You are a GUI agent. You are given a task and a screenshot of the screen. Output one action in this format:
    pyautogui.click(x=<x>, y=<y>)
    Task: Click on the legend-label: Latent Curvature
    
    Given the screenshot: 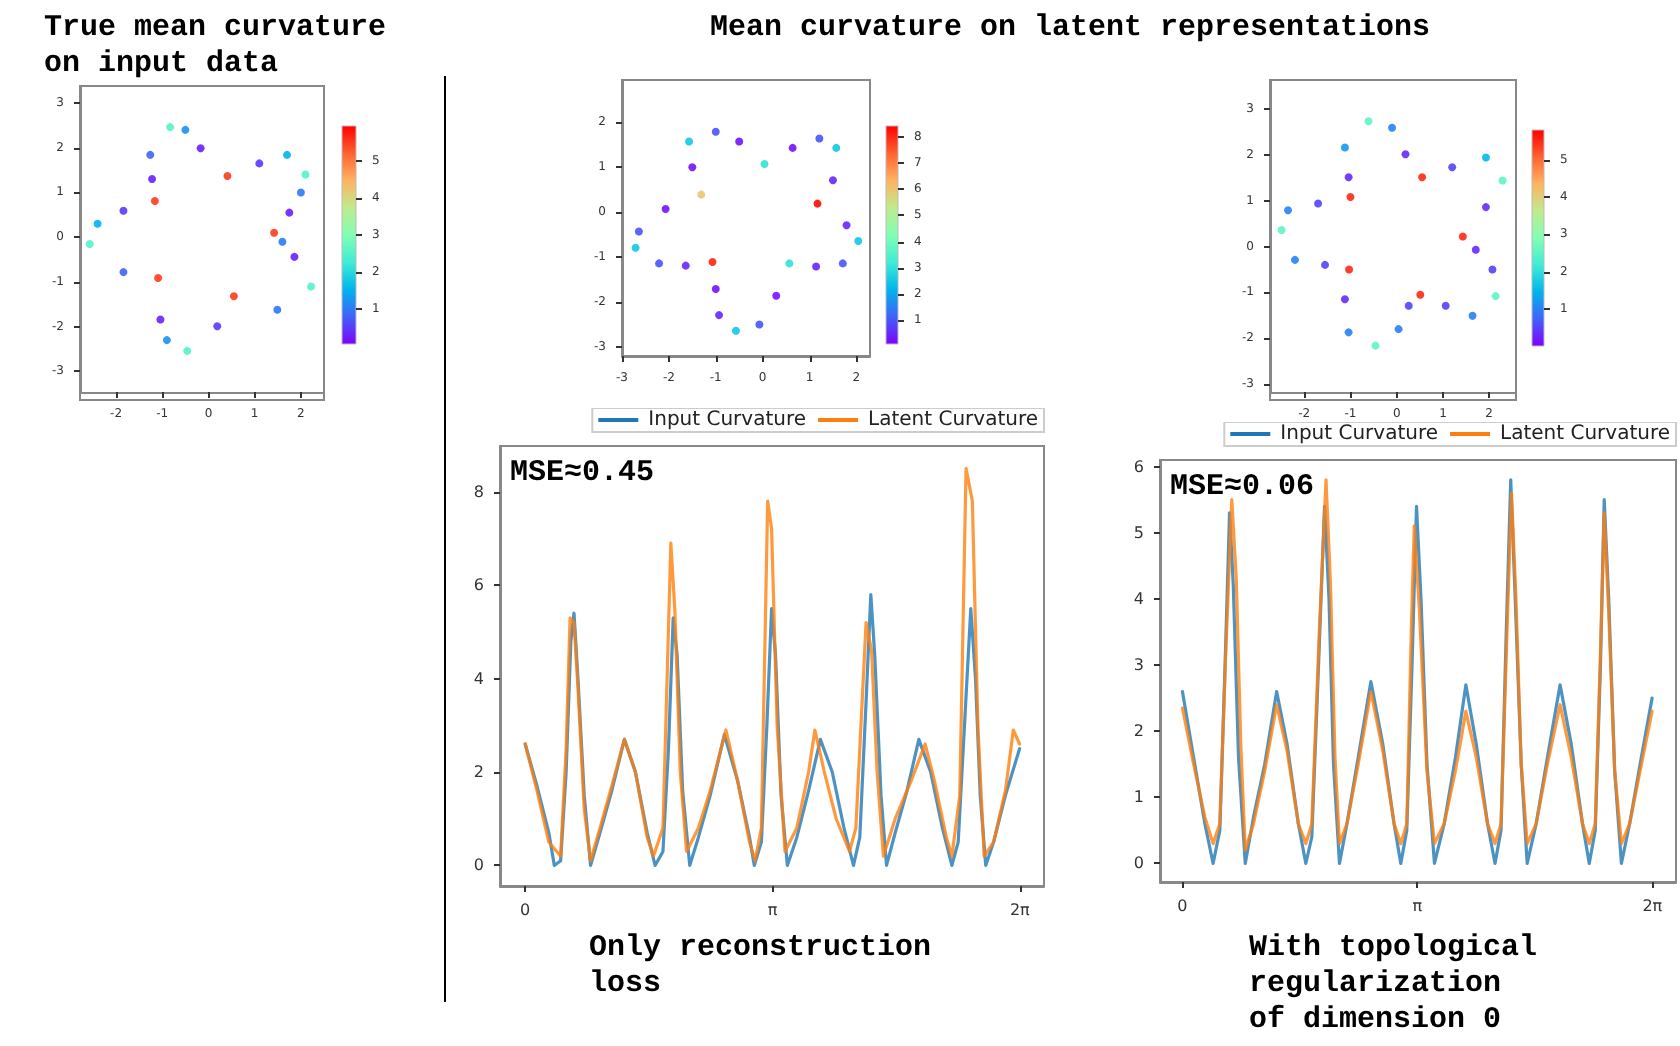 What is the action you would take?
    pyautogui.click(x=953, y=420)
    